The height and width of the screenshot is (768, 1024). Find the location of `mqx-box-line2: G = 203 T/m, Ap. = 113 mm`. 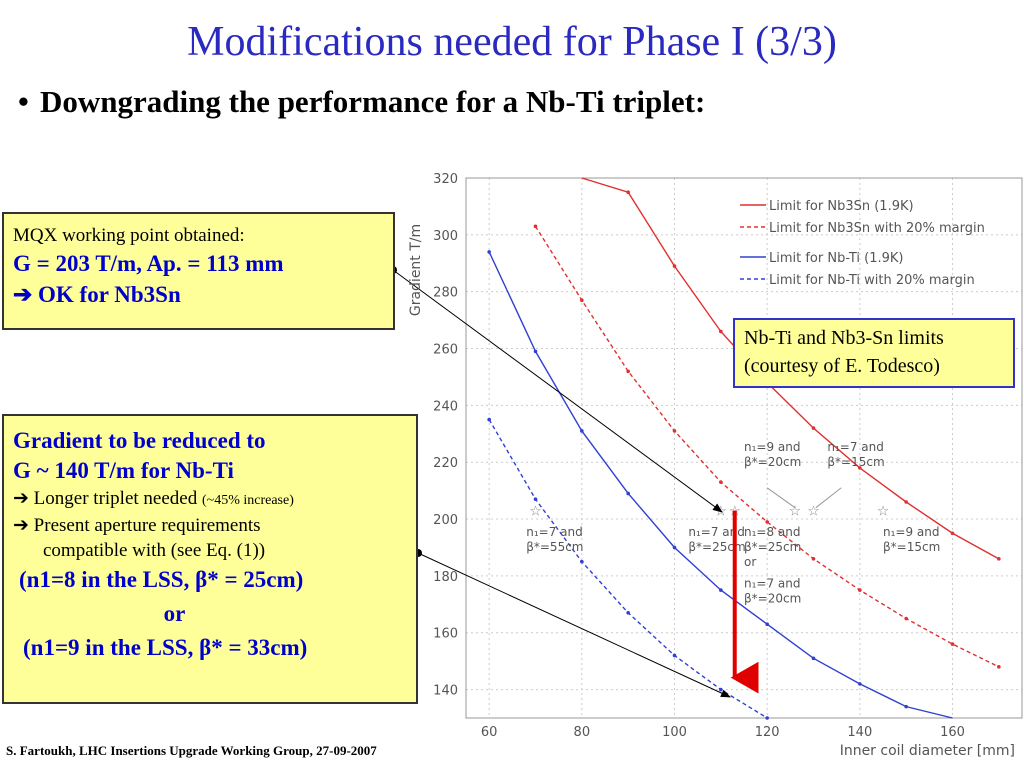

mqx-box-line2: G = 203 T/m, Ap. = 113 mm is located at coordinates (148, 263).